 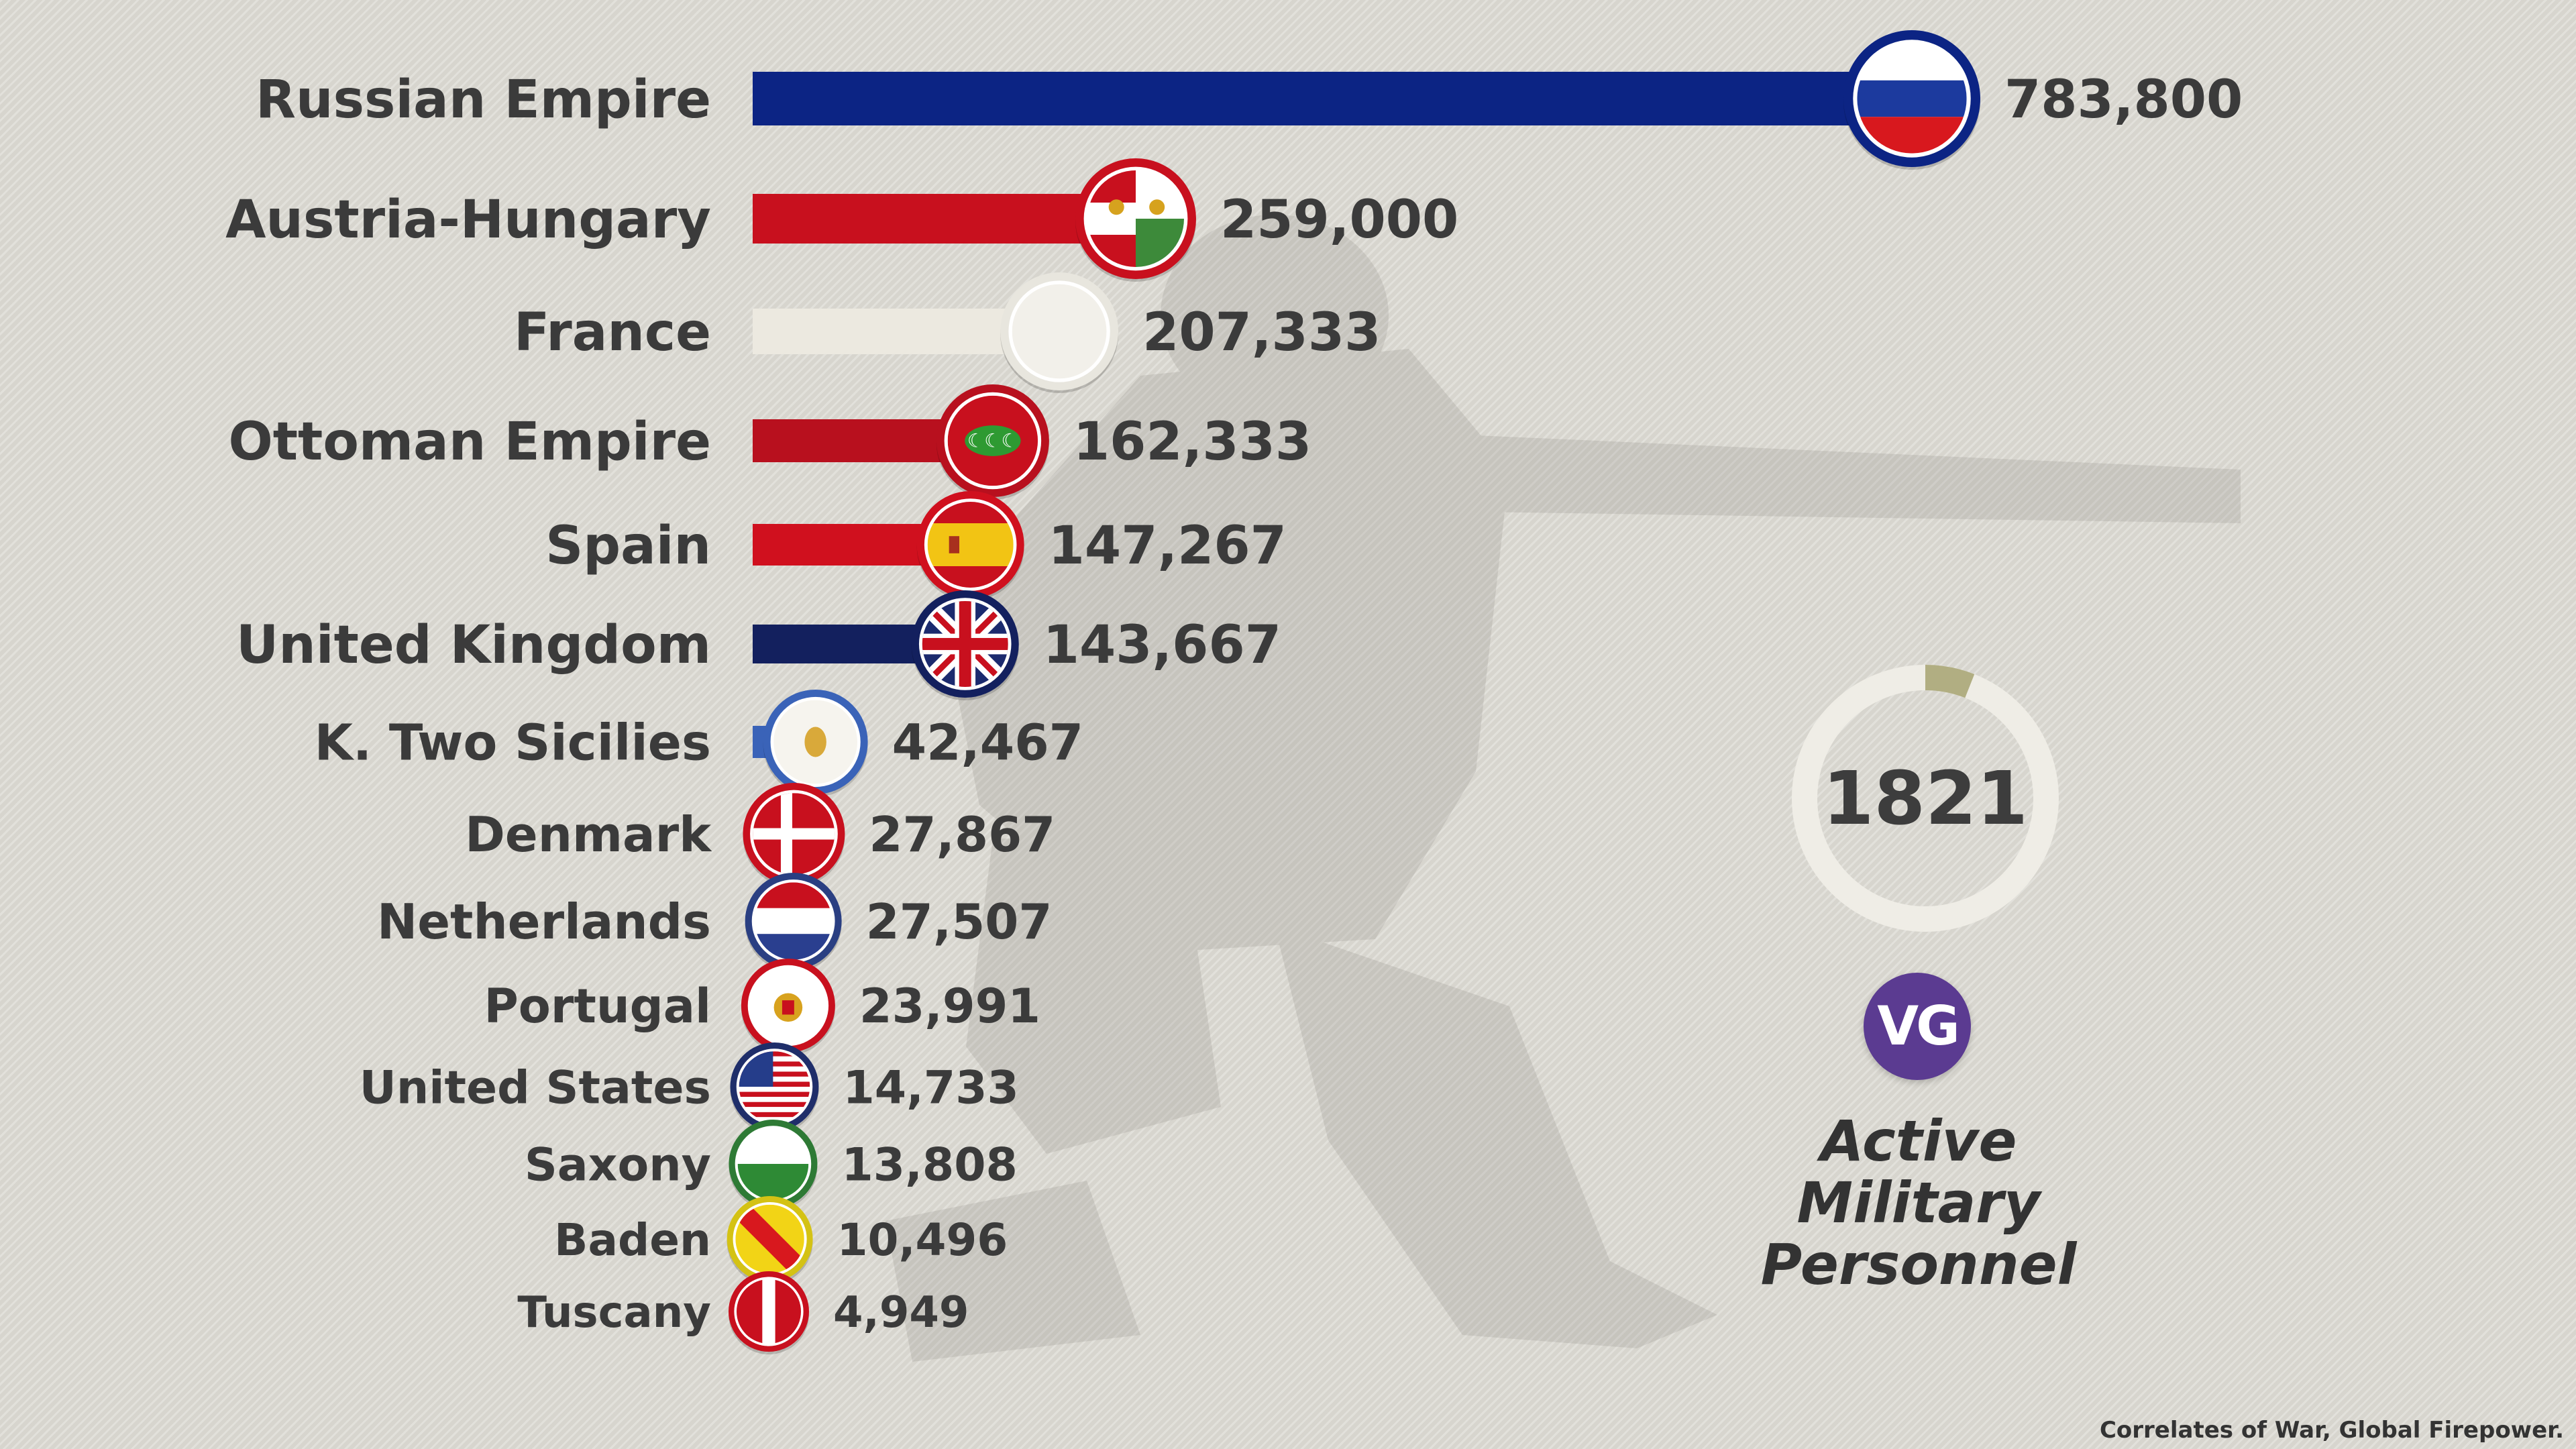 What do you see at coordinates (793, 922) in the screenshot?
I see `flag-netherlands-icon` at bounding box center [793, 922].